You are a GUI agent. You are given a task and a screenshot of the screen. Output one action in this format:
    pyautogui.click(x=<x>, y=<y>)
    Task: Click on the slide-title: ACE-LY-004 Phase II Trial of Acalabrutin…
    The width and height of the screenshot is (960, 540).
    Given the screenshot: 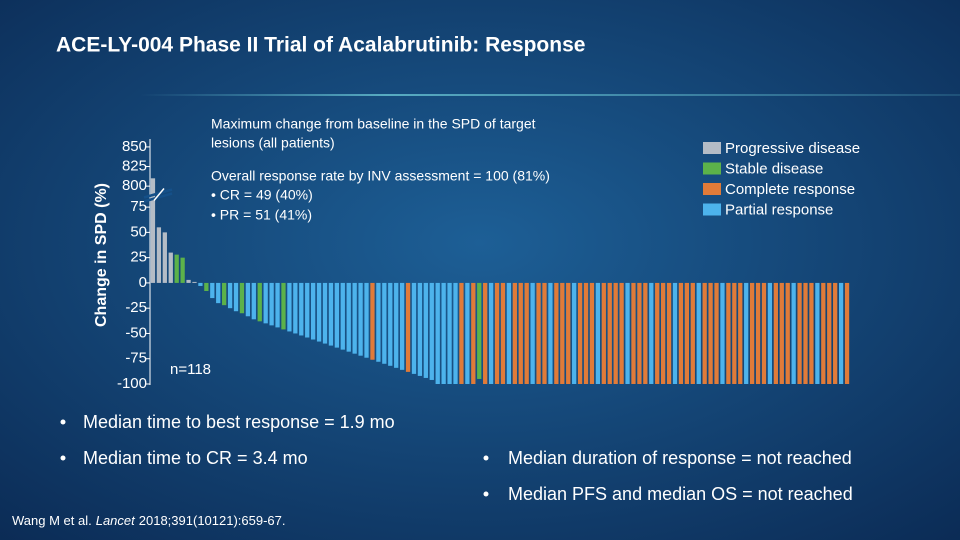 What is the action you would take?
    pyautogui.click(x=320, y=45)
    